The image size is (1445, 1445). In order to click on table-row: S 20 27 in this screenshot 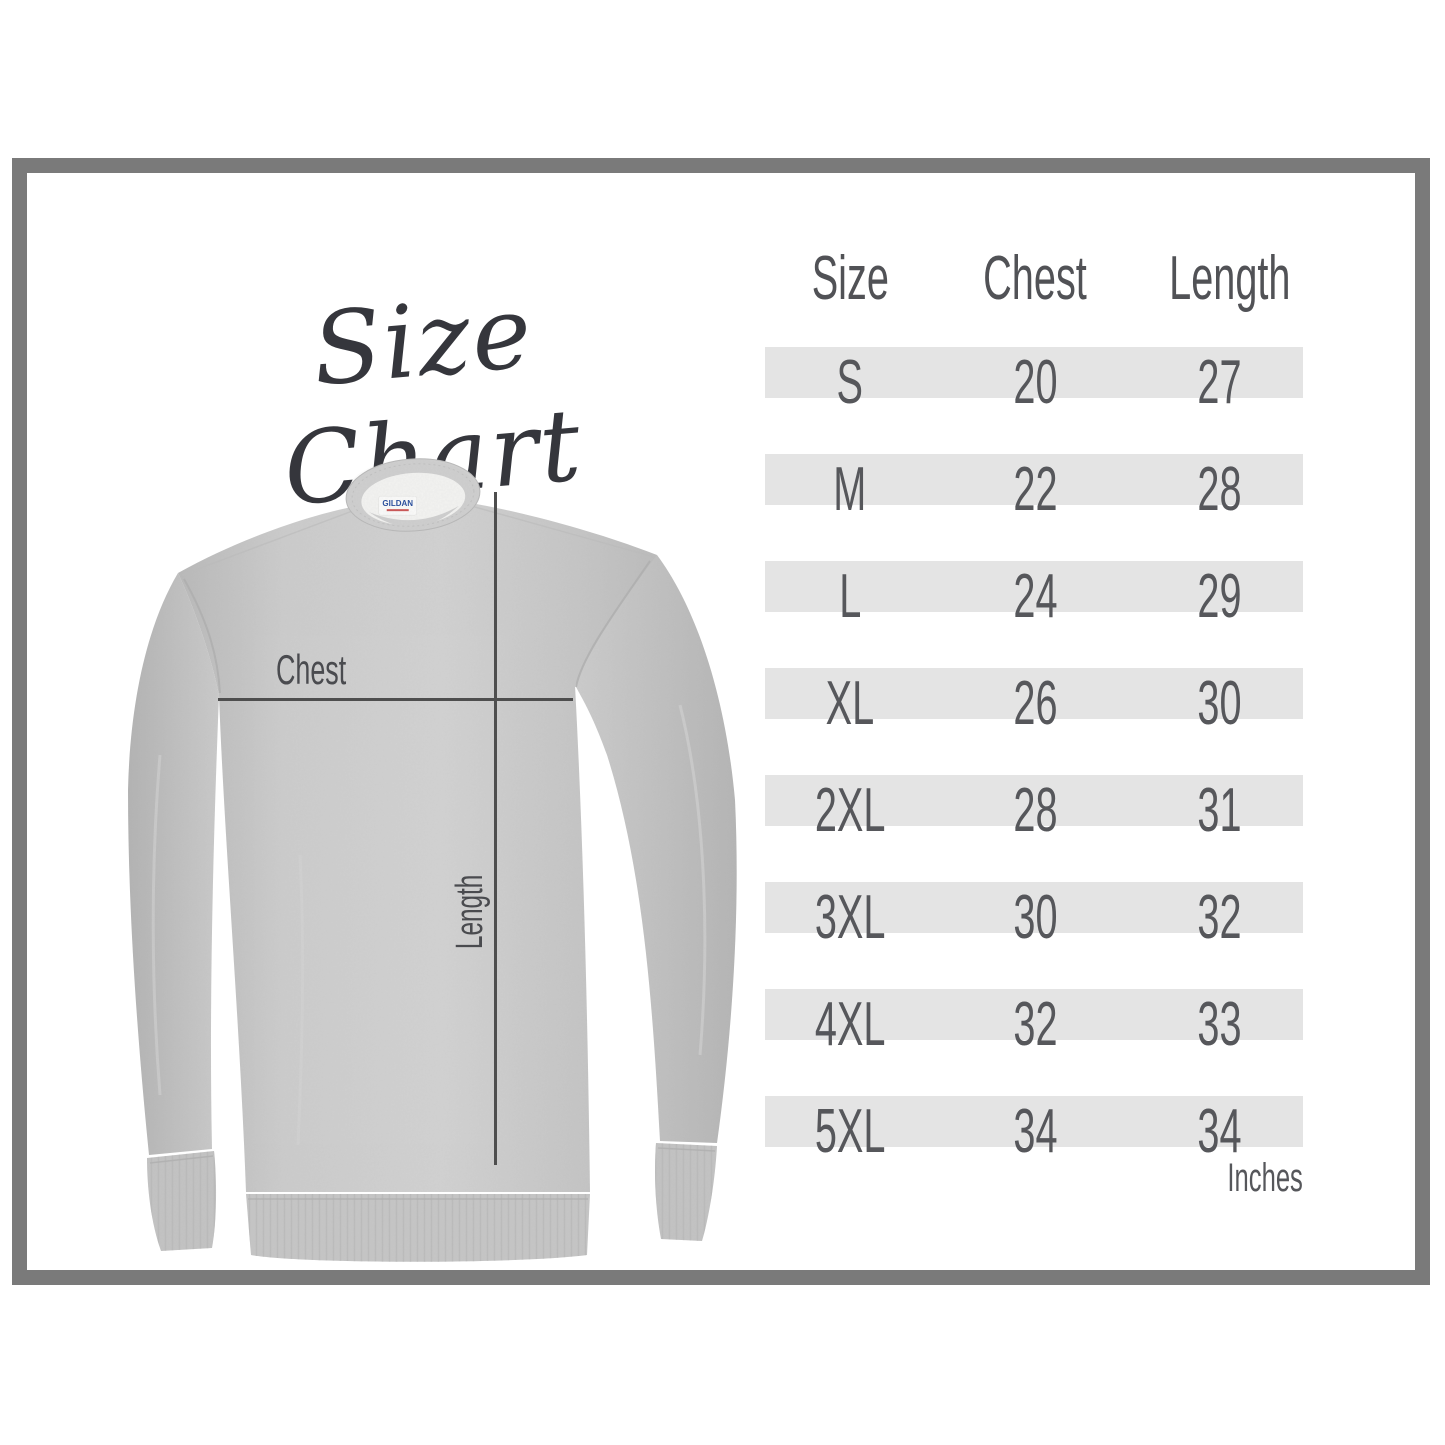, I will do `click(1034, 382)`.